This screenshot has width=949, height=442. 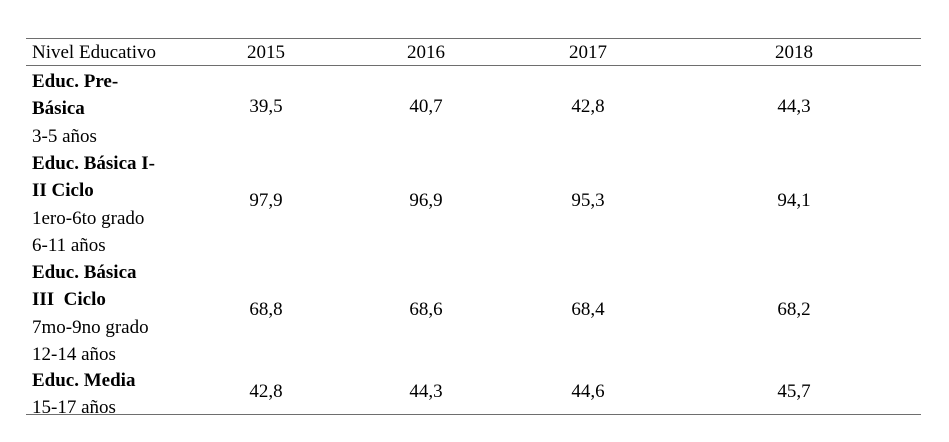 I want to click on cell-value: 45,7, so click(x=794, y=391).